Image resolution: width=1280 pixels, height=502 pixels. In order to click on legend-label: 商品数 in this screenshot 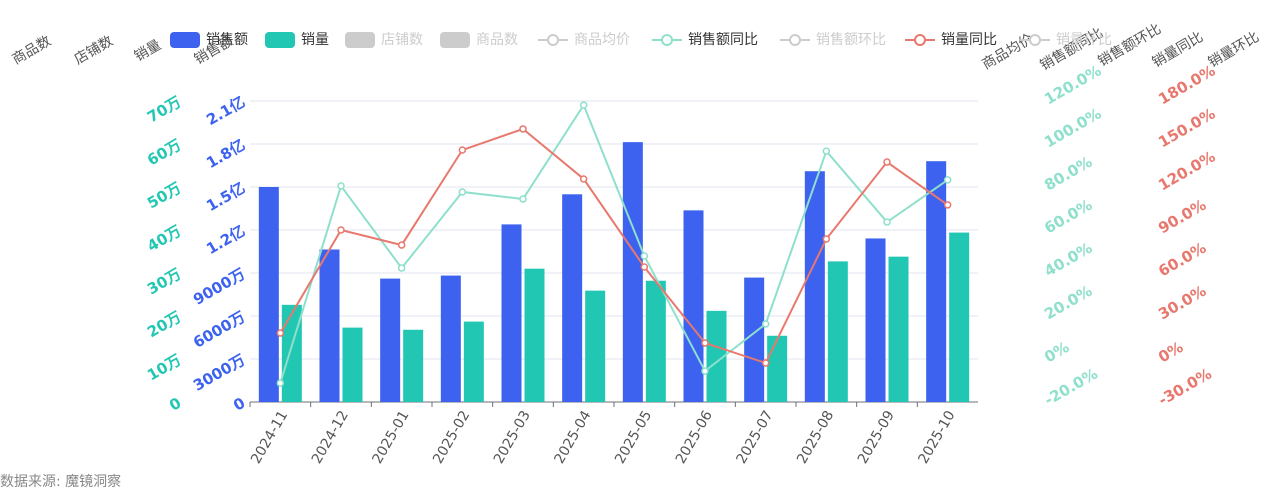, I will do `click(497, 40)`.